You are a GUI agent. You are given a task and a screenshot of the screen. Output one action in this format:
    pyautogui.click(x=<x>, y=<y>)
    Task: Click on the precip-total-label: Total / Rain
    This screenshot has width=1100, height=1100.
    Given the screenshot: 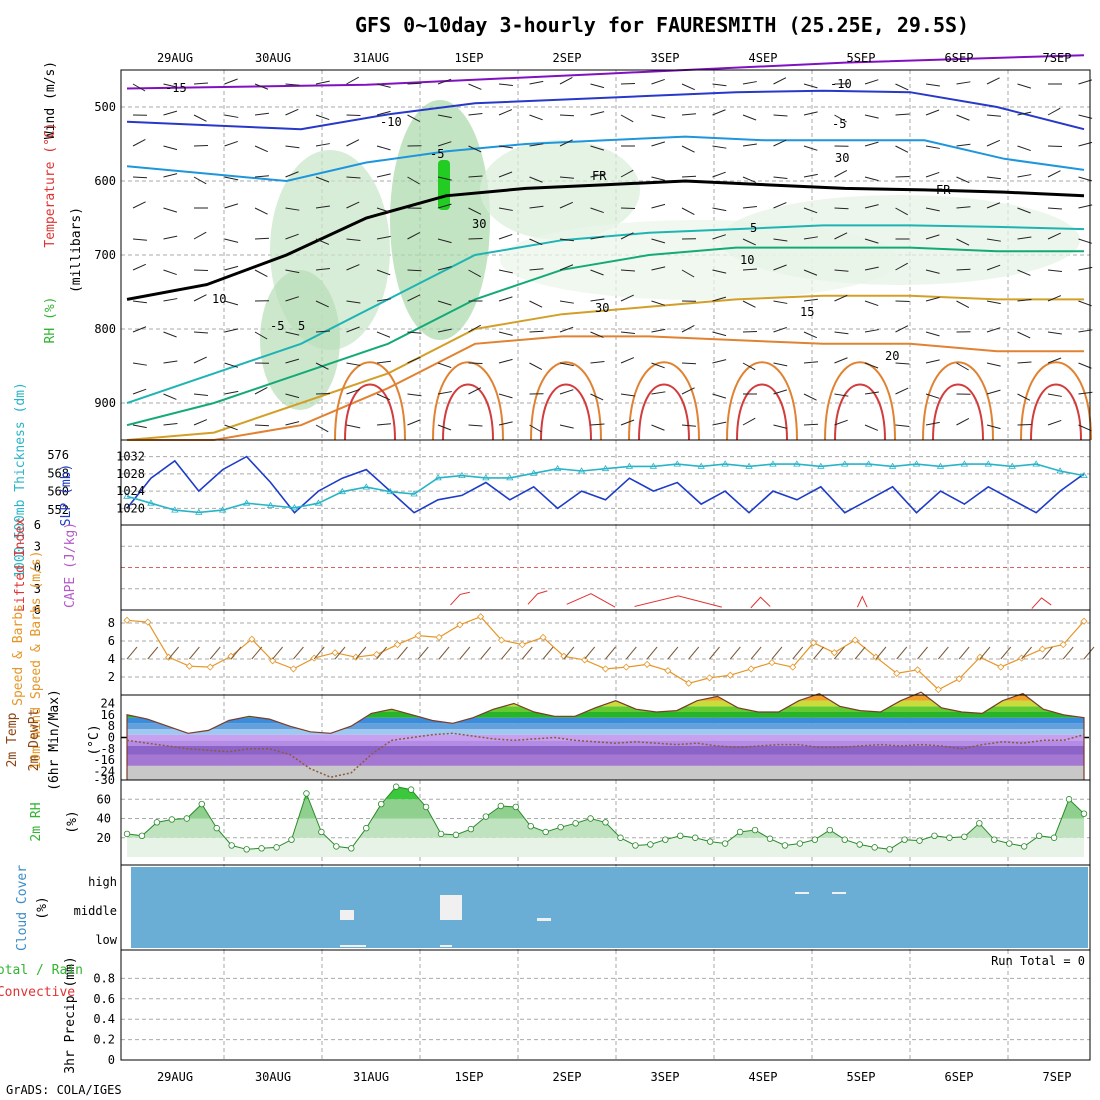 What is the action you would take?
    pyautogui.click(x=41, y=970)
    